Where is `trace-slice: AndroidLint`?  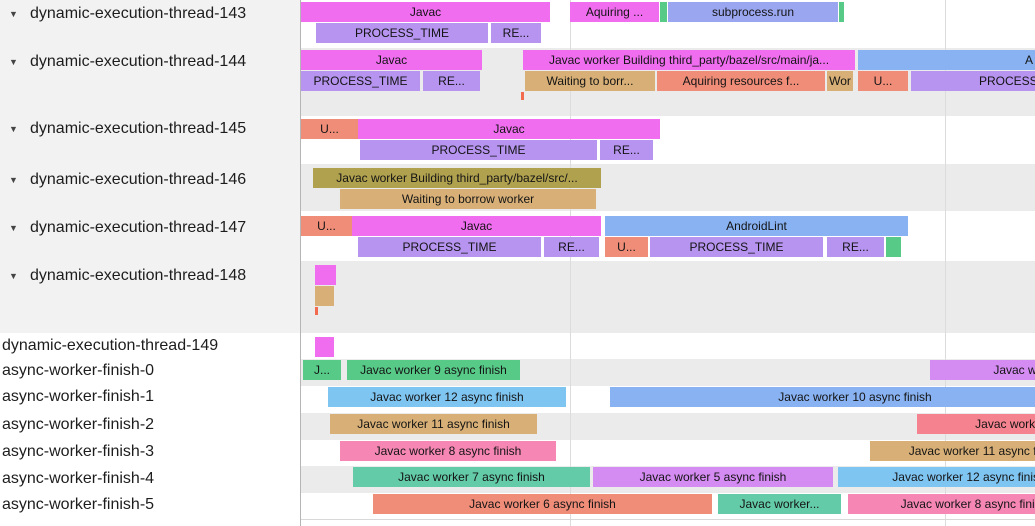 trace-slice: AndroidLint is located at coordinates (756, 226).